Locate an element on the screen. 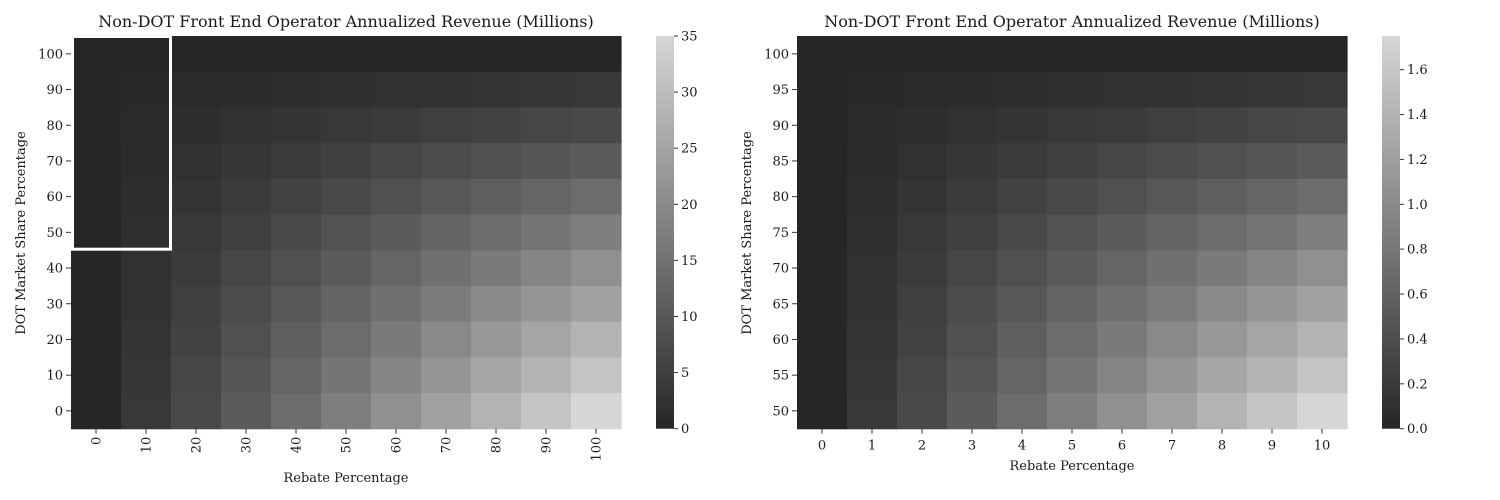  x-tick-label: 100 is located at coordinates (597, 449).